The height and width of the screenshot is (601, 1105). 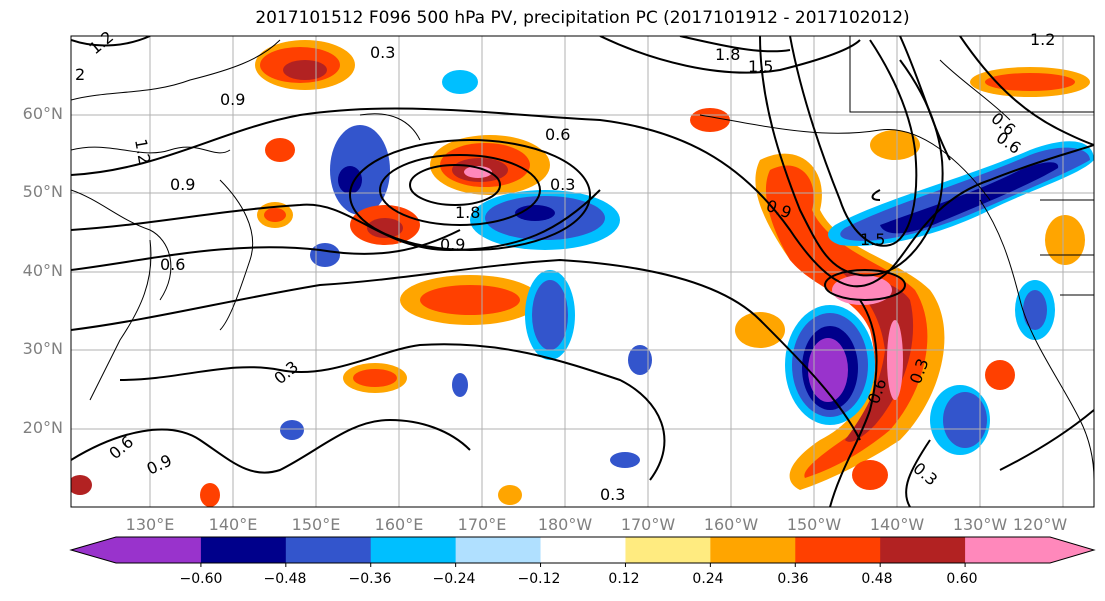 What do you see at coordinates (565, 524) in the screenshot?
I see `lon-label: 180°W` at bounding box center [565, 524].